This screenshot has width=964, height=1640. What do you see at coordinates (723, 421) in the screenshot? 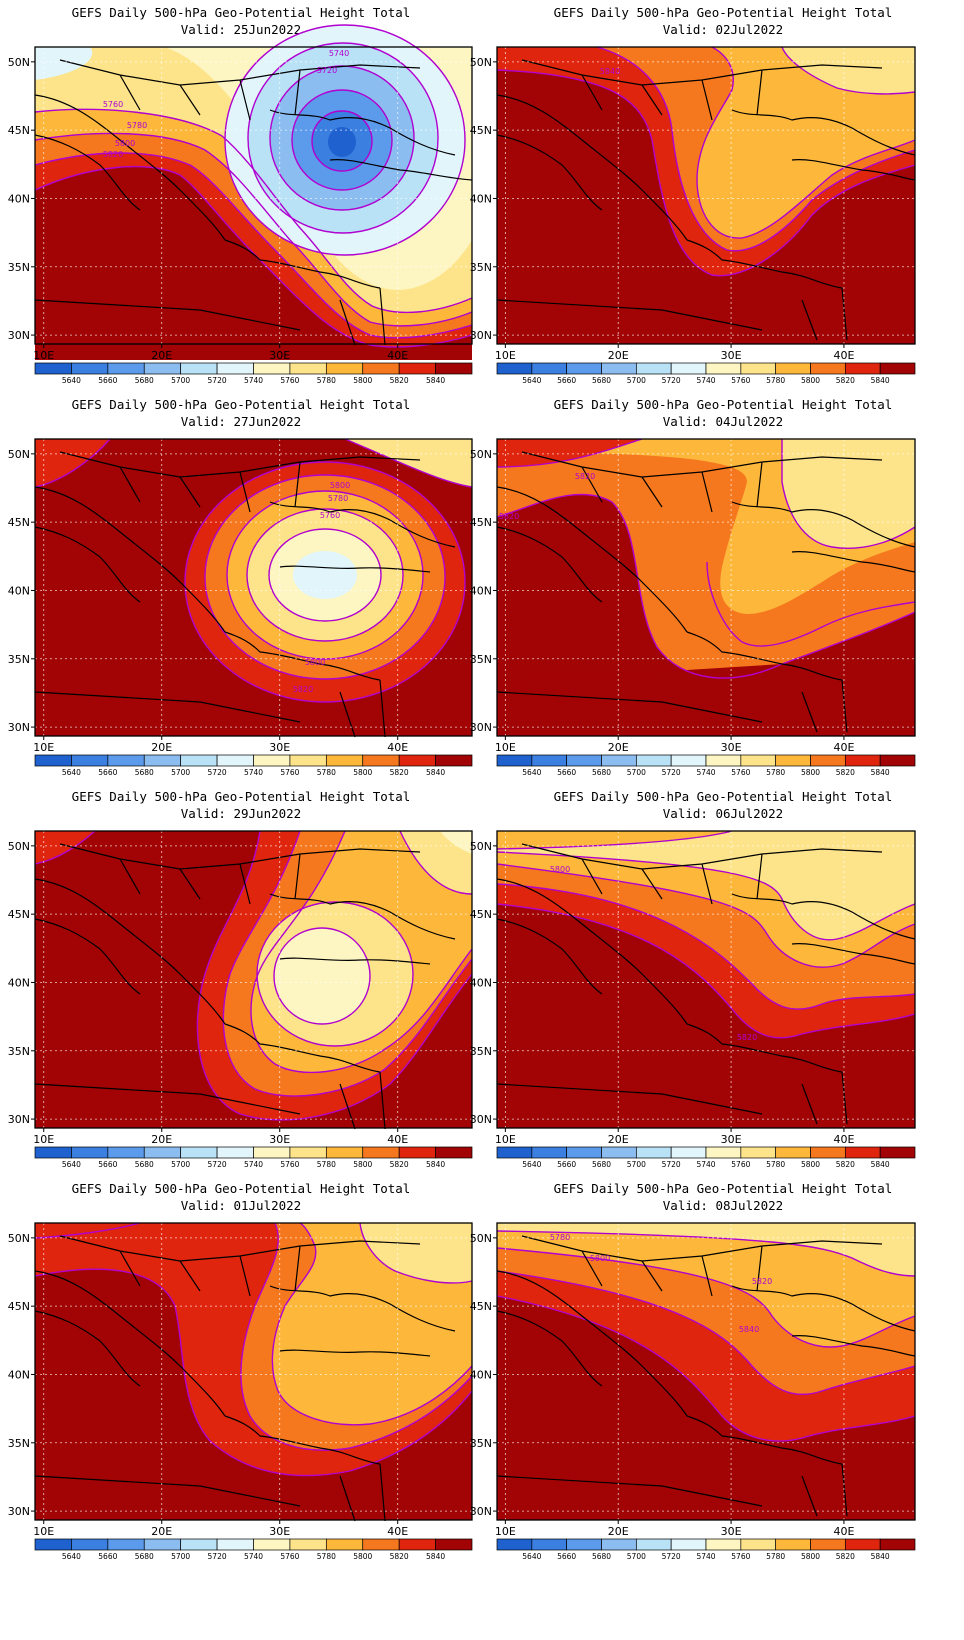
I see `panel-valid-date: Valid: 04Jul2022` at bounding box center [723, 421].